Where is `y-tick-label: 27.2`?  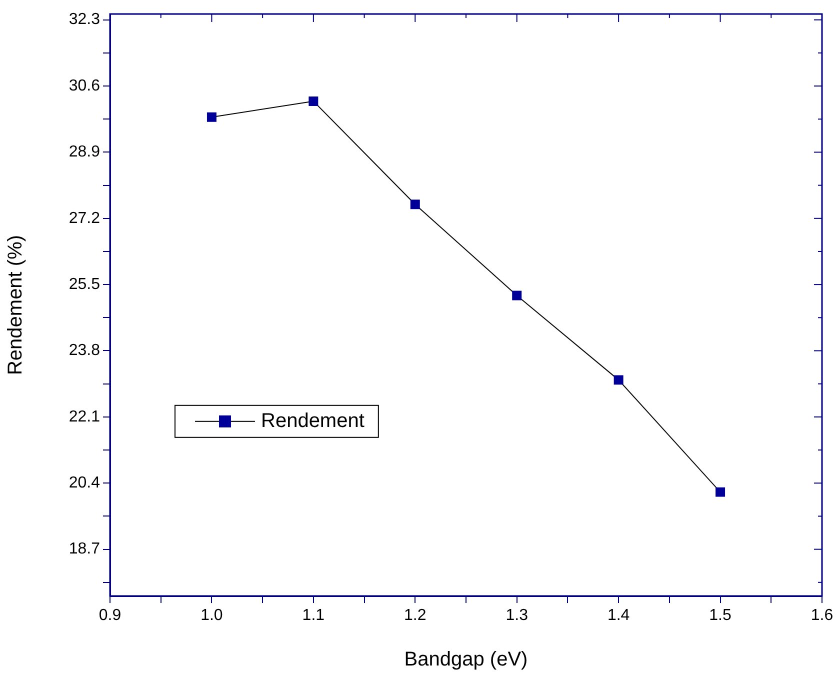
y-tick-label: 27.2 is located at coordinates (84, 218).